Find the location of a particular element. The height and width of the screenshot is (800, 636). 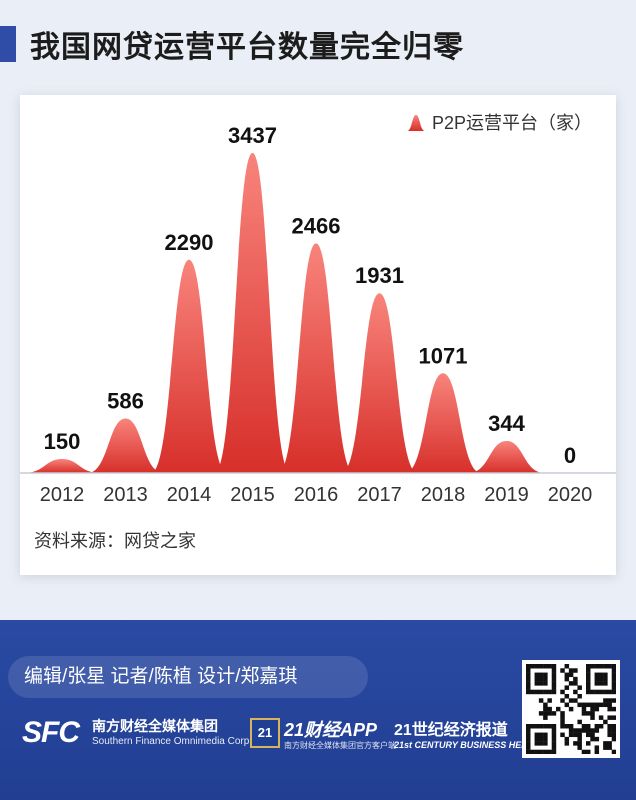

x-tick-2012: 2012 is located at coordinates (62, 495).